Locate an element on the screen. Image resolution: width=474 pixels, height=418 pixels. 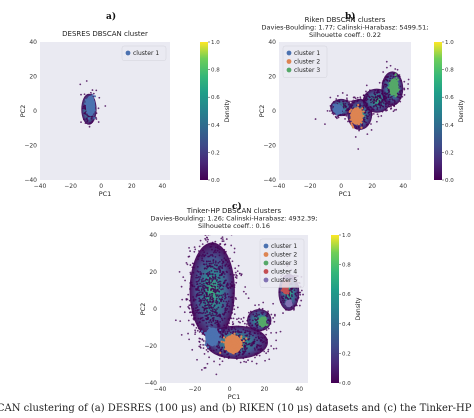
colorbar-tick-label: 1.0 is located at coordinates (215, 43).